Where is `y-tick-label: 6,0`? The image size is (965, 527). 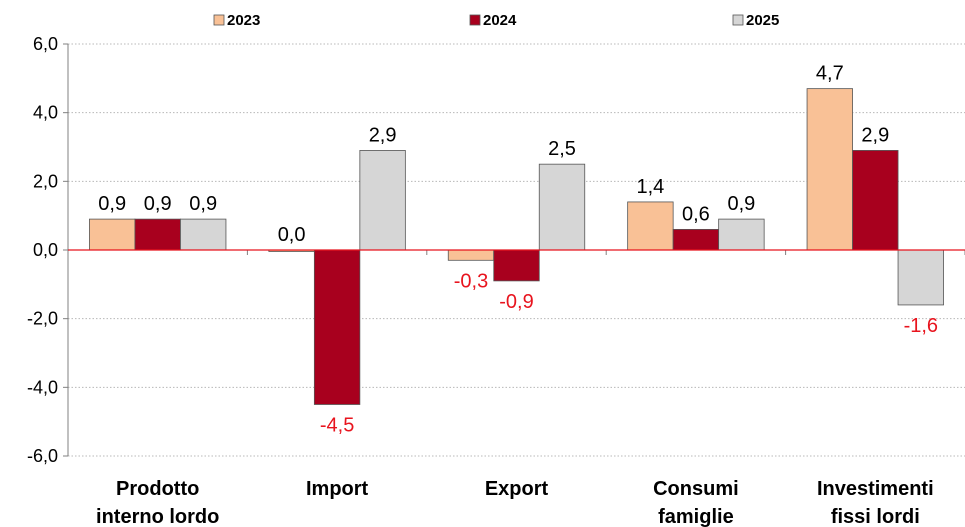 y-tick-label: 6,0 is located at coordinates (45, 44).